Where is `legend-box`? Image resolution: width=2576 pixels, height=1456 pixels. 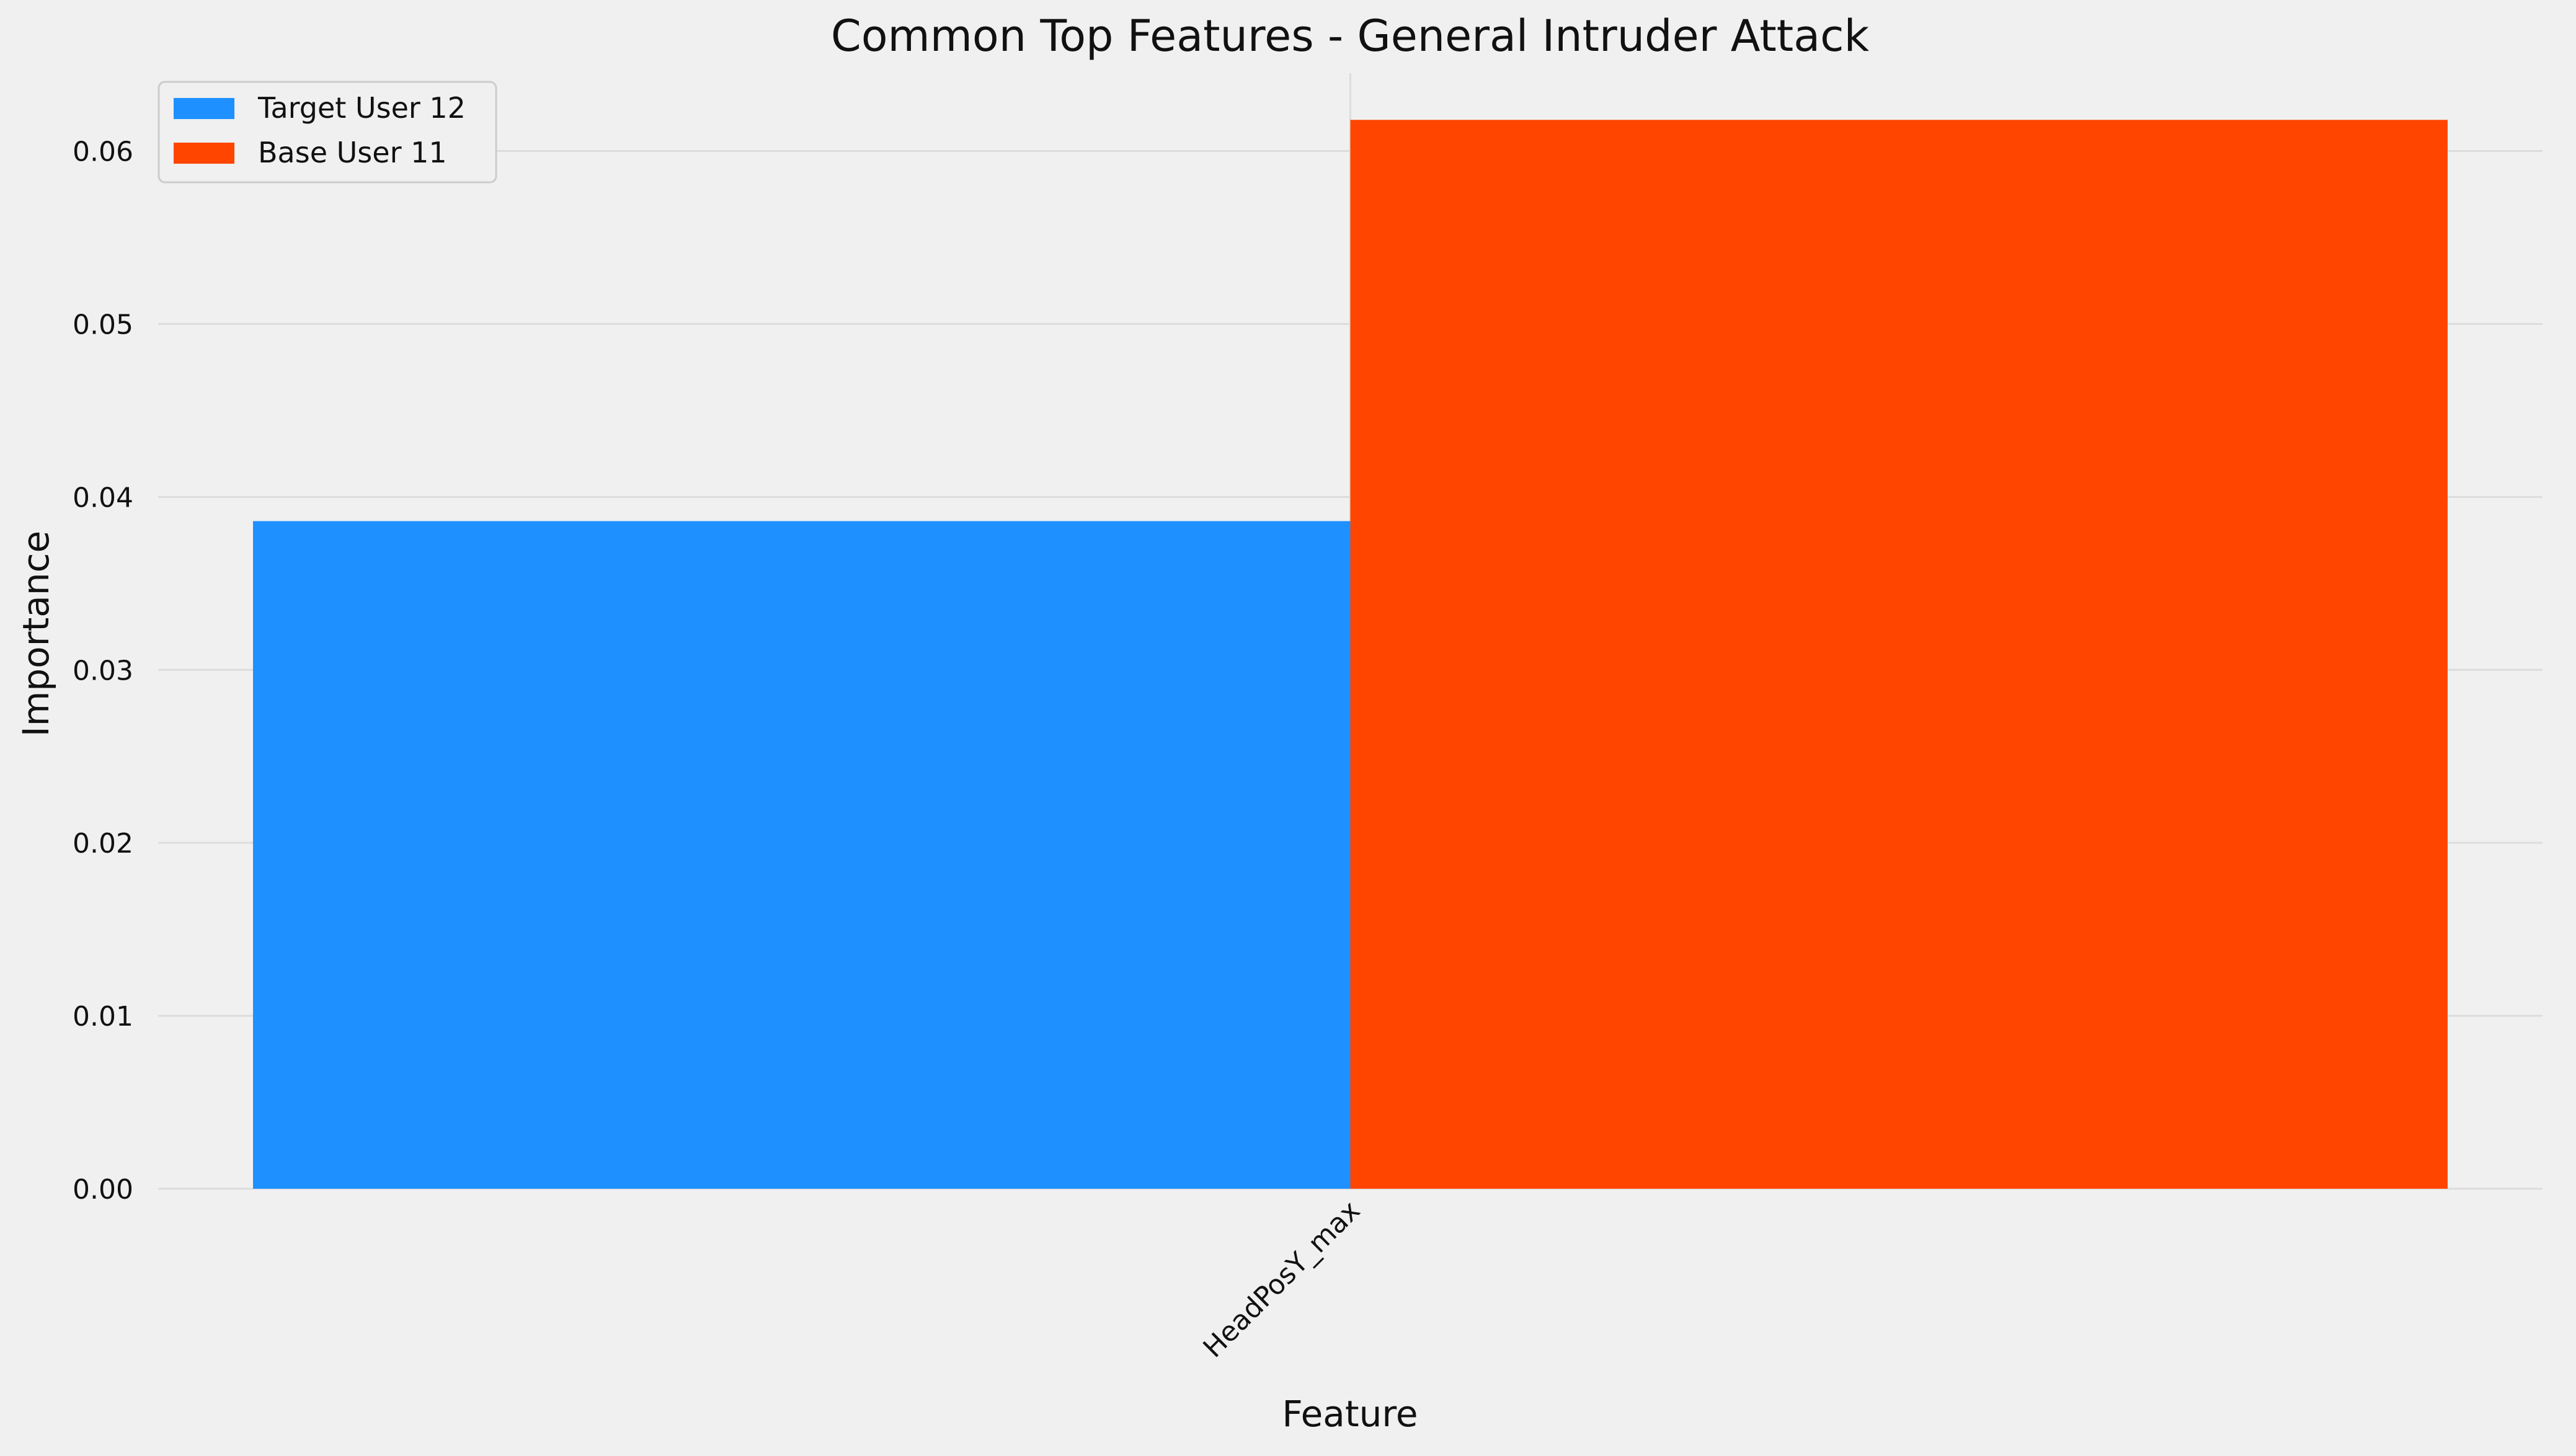
legend-box is located at coordinates (327, 133).